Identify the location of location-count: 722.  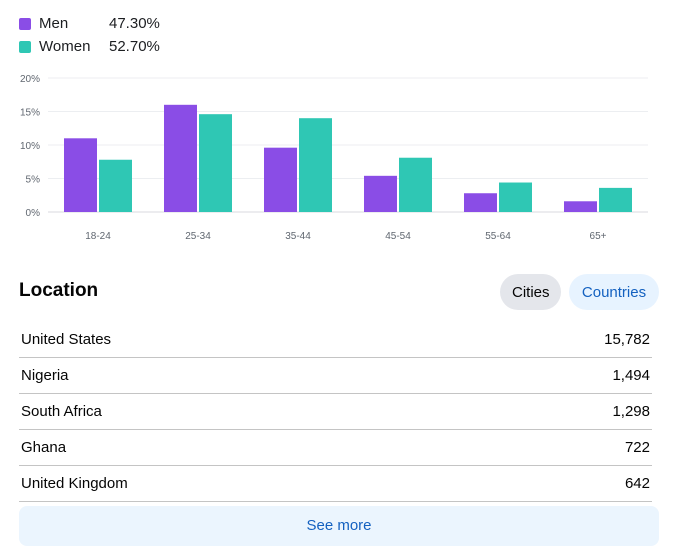
(637, 447).